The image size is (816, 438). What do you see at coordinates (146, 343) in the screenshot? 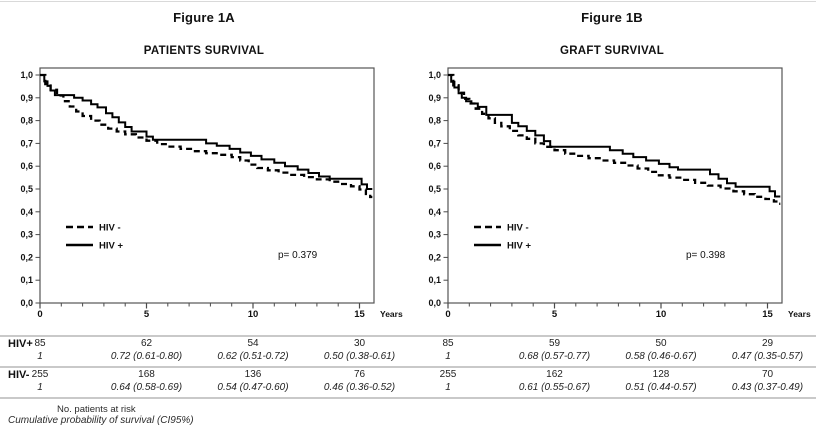
I see `risk-count-cell: 62` at bounding box center [146, 343].